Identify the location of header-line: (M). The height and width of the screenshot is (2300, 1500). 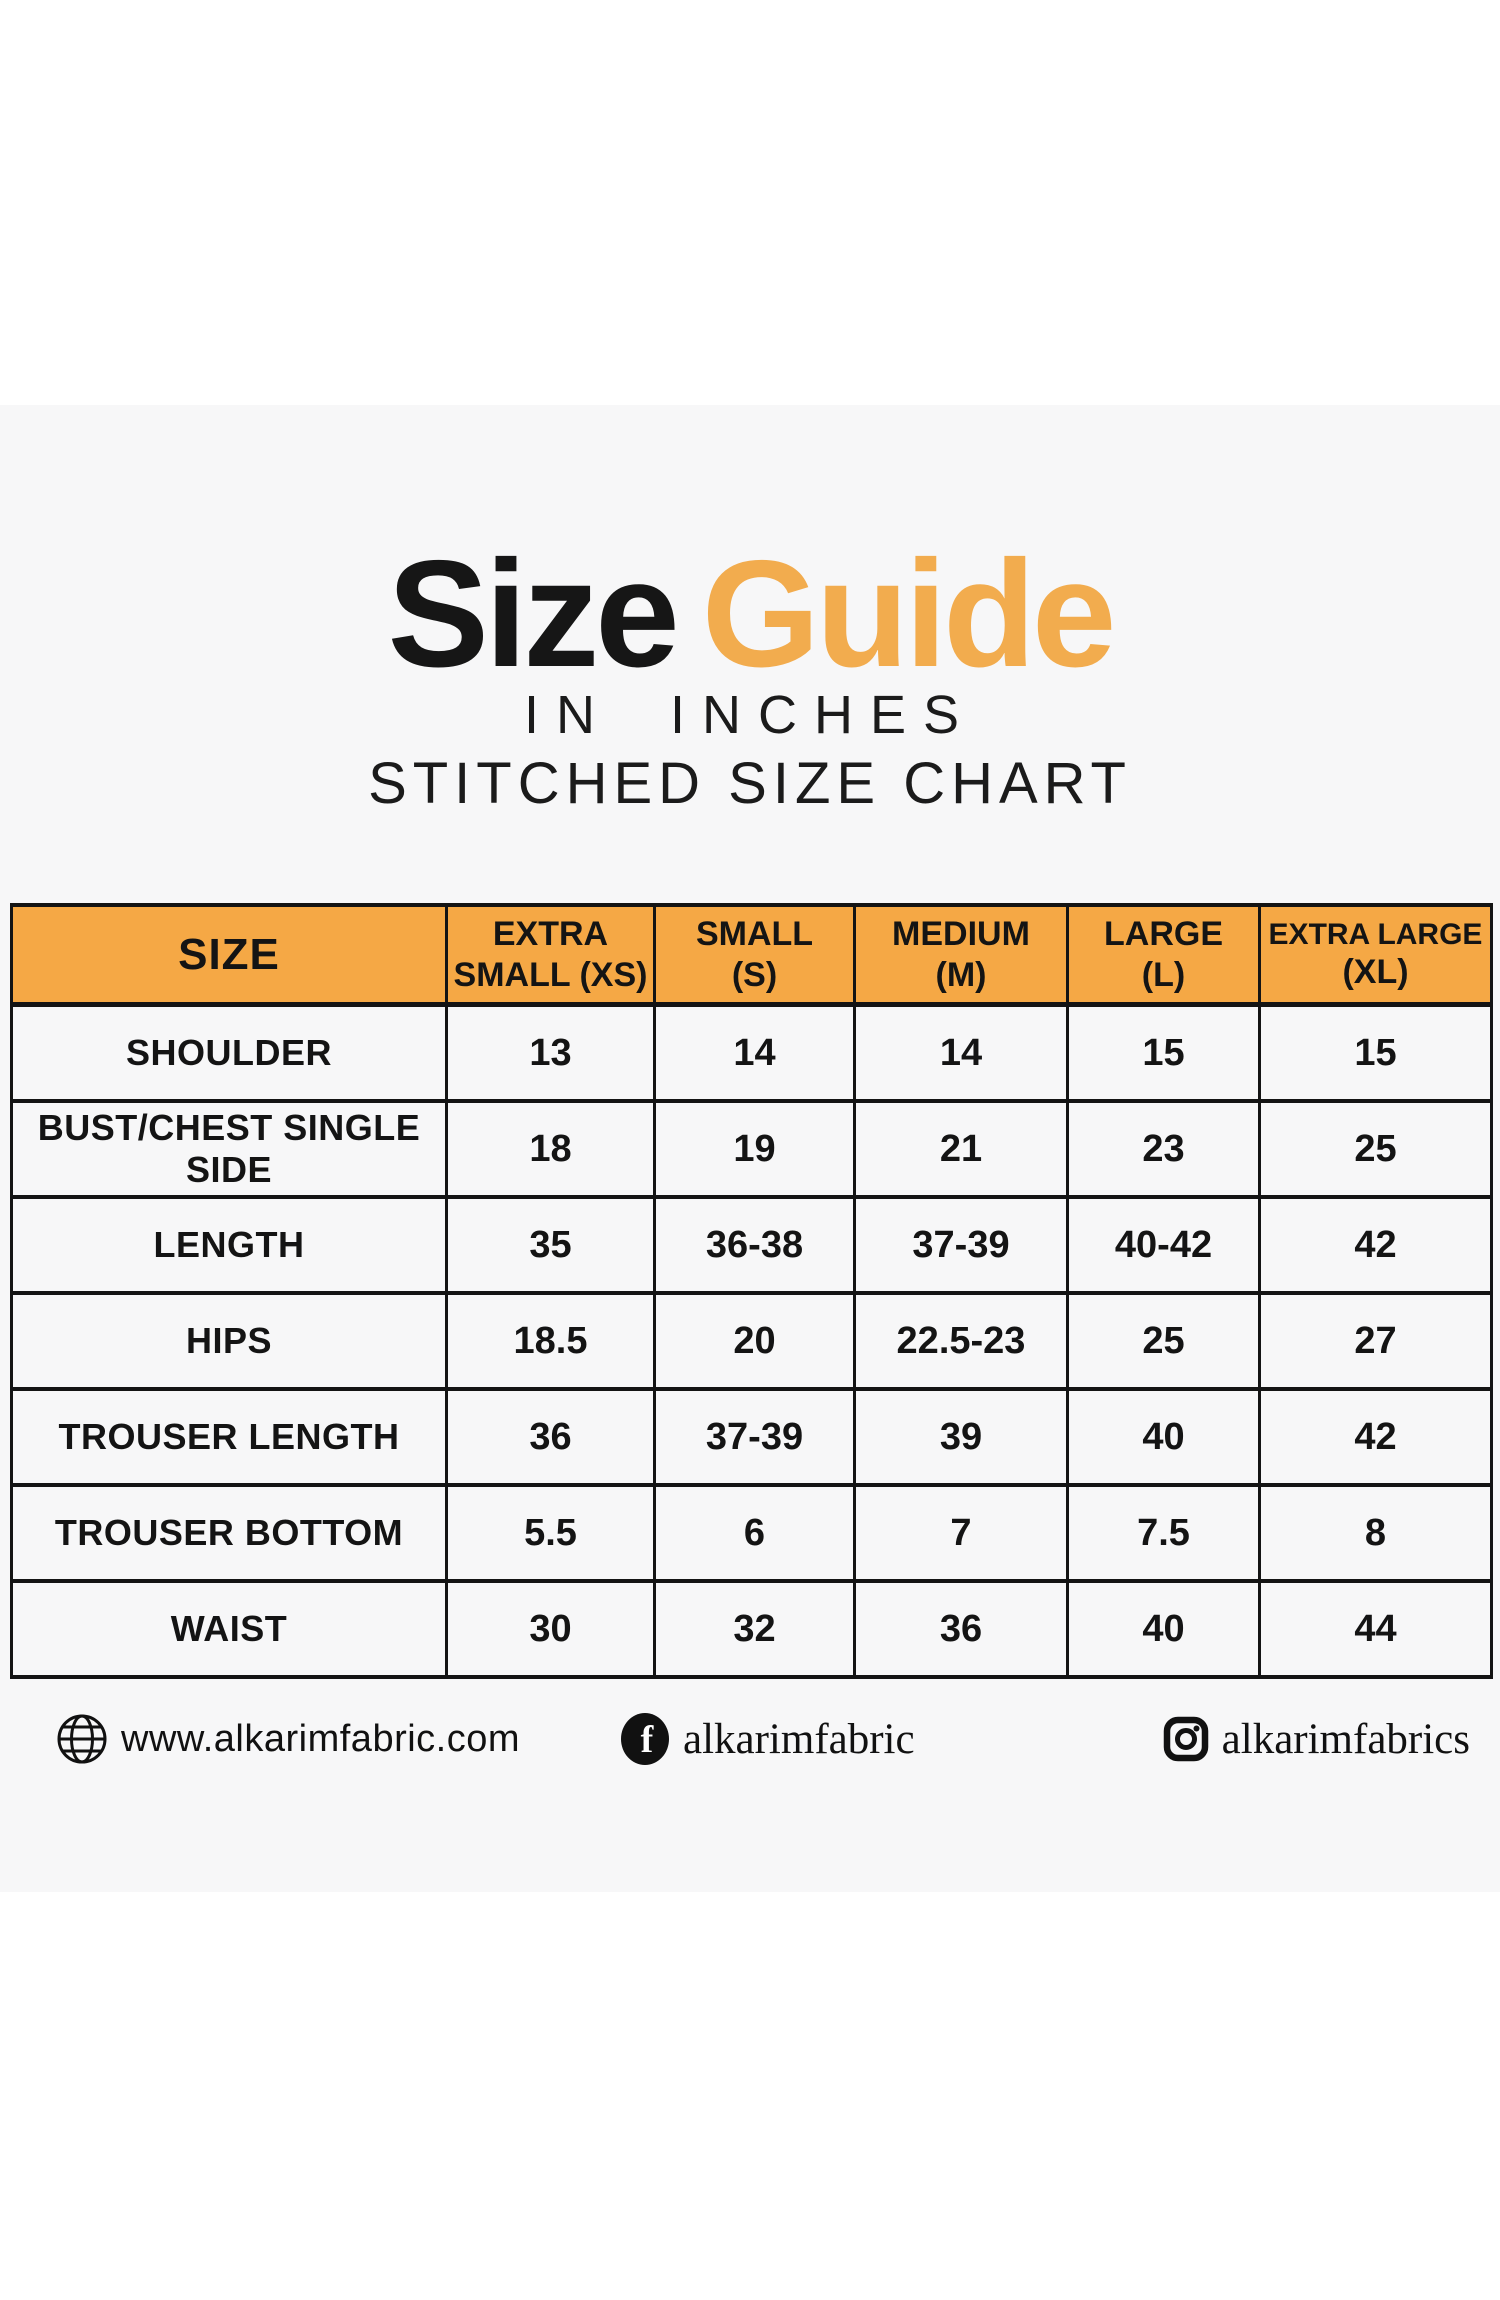
(961, 974).